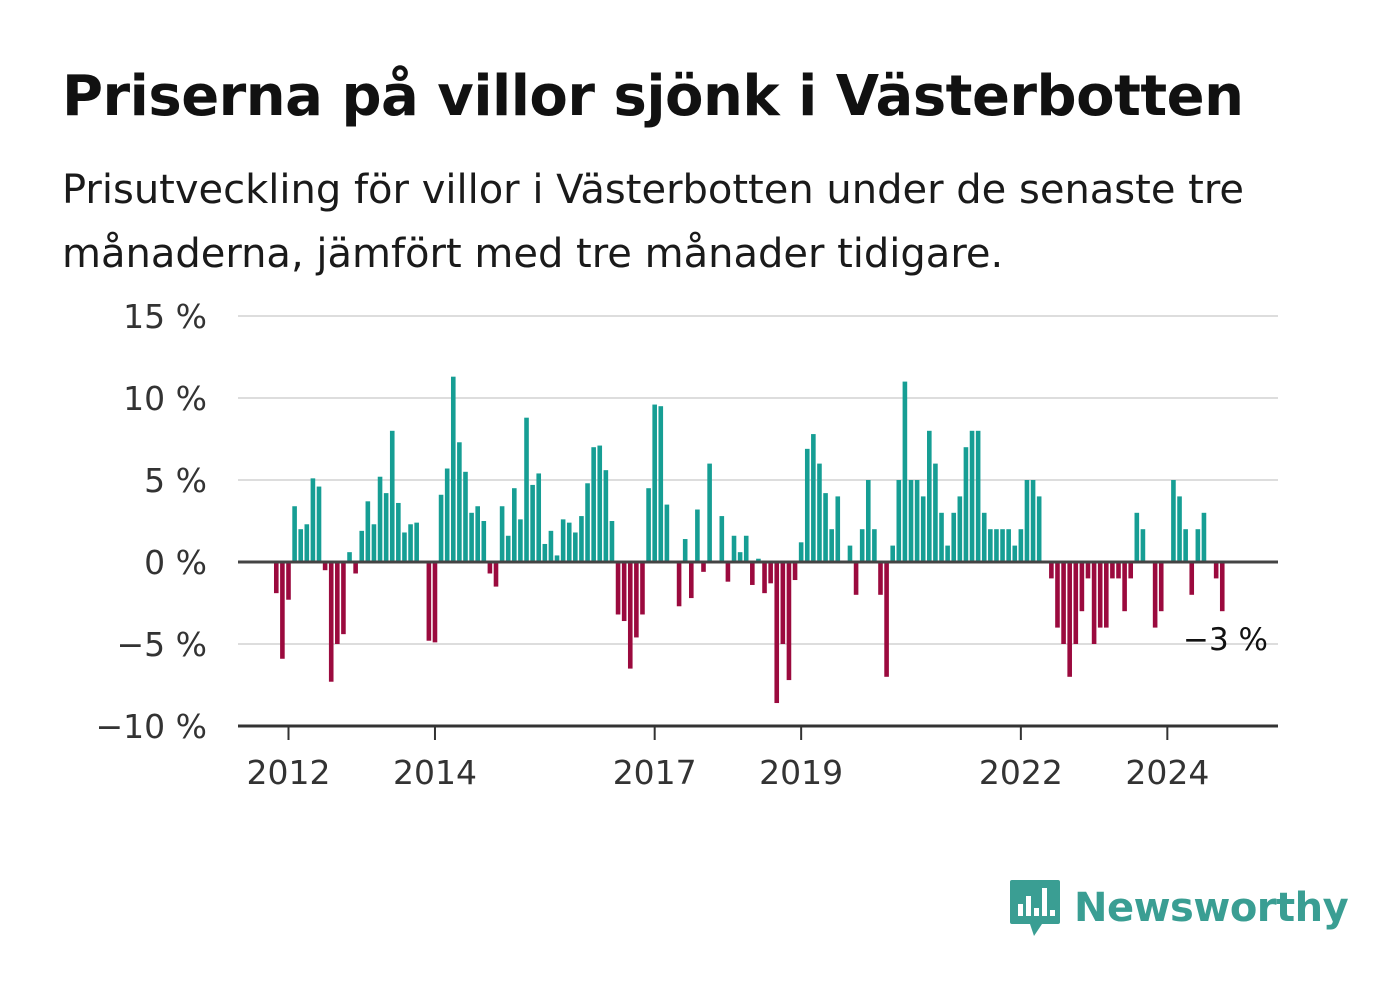 This screenshot has width=1382, height=999. What do you see at coordinates (435, 772) in the screenshot?
I see `x-tick-label: 2014` at bounding box center [435, 772].